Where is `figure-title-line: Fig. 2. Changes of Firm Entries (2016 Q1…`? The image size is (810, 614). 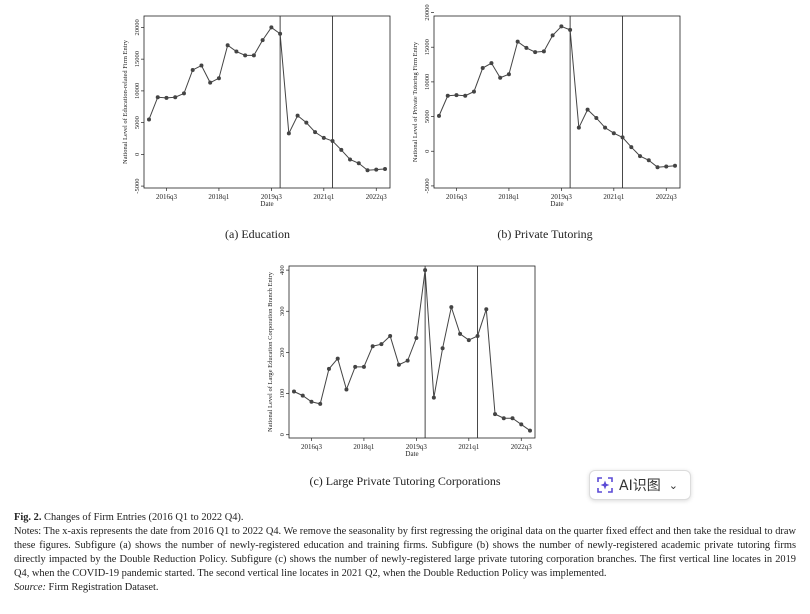 figure-title-line: Fig. 2. Changes of Firm Entries (2016 Q1… is located at coordinates (405, 518).